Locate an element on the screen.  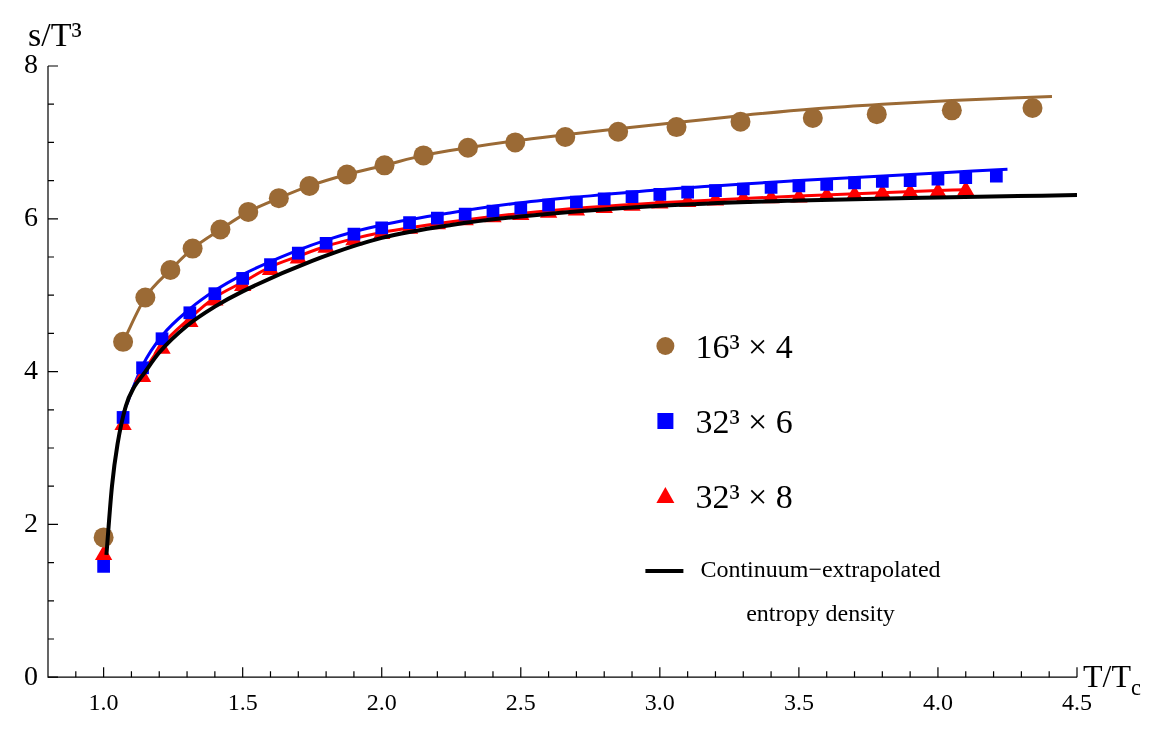
legend-label: 32³ × 8 is located at coordinates (744, 496).